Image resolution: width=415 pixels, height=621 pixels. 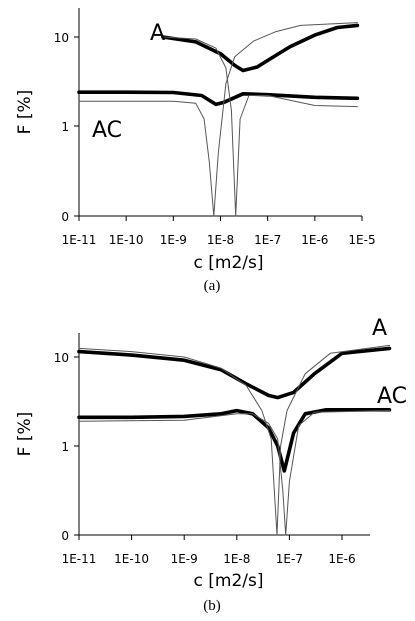 I want to click on x-tick-label: 1E-5, so click(x=361, y=240).